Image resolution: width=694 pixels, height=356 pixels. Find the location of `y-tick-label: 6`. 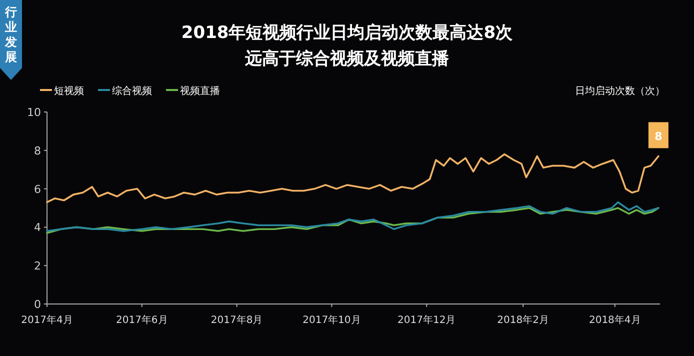

y-tick-label: 6 is located at coordinates (37, 189).